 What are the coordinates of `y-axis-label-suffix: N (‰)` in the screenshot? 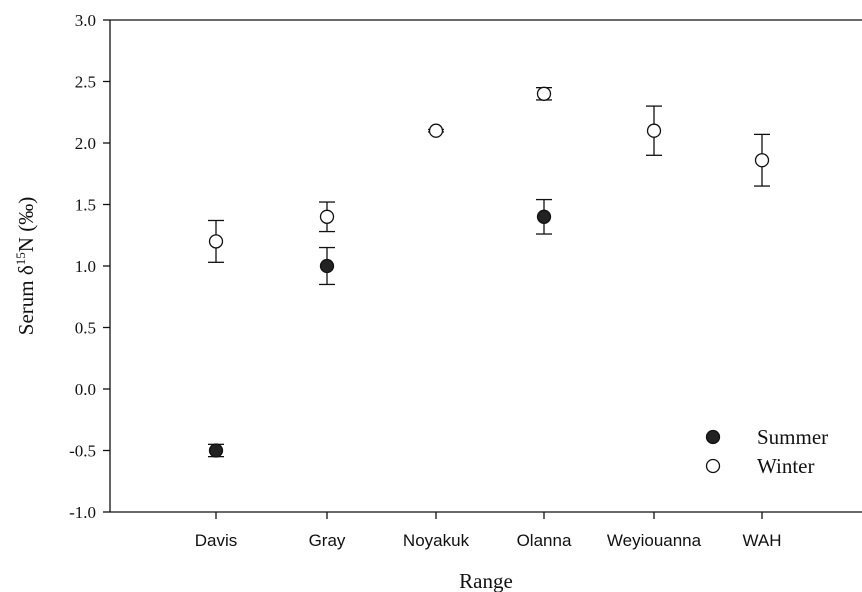 It's located at (26, 224).